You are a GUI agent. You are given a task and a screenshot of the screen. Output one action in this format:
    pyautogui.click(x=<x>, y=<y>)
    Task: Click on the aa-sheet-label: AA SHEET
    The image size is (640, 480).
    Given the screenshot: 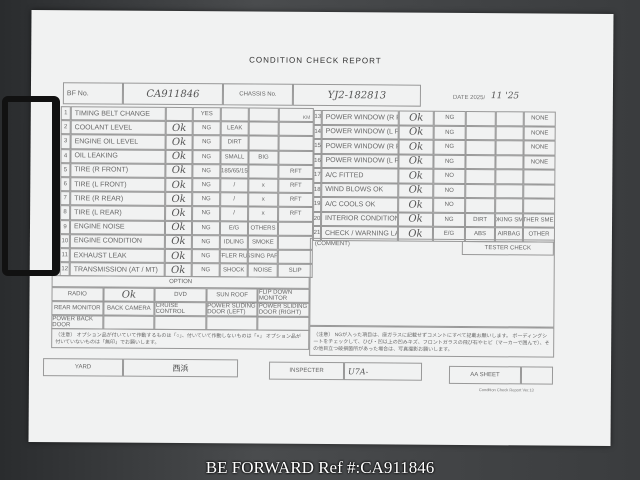 What is the action you would take?
    pyautogui.click(x=485, y=375)
    